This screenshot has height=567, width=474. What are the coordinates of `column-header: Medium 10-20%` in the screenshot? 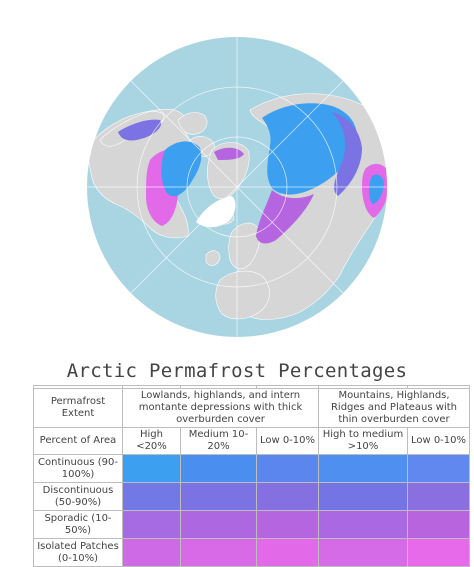 It's located at (218, 441).